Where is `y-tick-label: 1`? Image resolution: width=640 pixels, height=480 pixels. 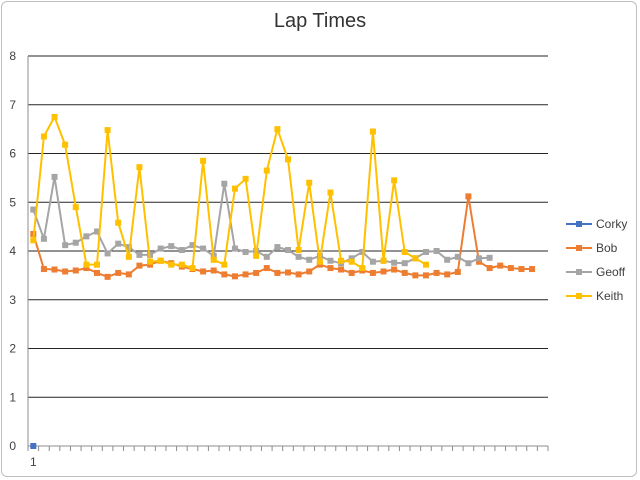
y-tick-label: 1 is located at coordinates (12, 397).